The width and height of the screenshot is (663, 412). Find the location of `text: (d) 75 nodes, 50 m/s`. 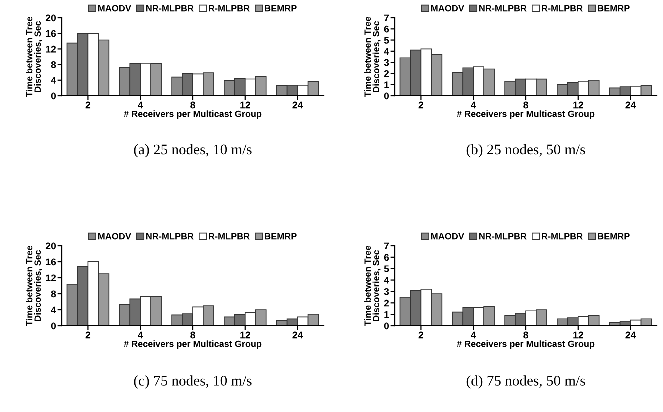

text: (d) 75 nodes, 50 m/s is located at coordinates (526, 382).